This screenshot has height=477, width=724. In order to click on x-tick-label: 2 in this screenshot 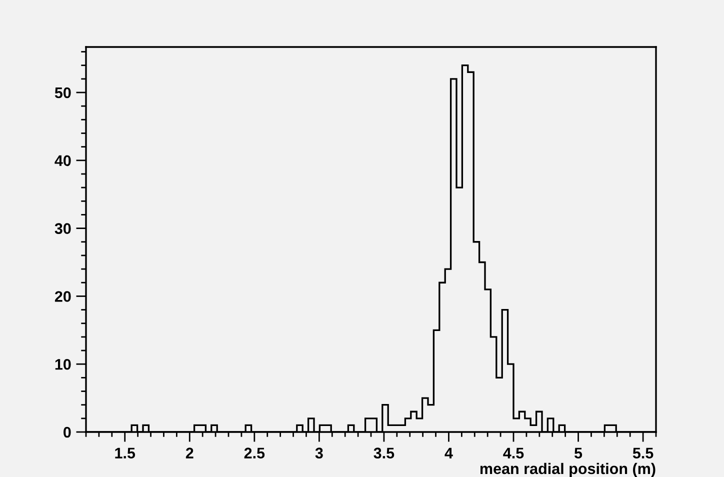, I will do `click(190, 453)`.